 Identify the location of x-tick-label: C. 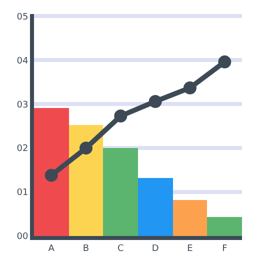
(121, 249).